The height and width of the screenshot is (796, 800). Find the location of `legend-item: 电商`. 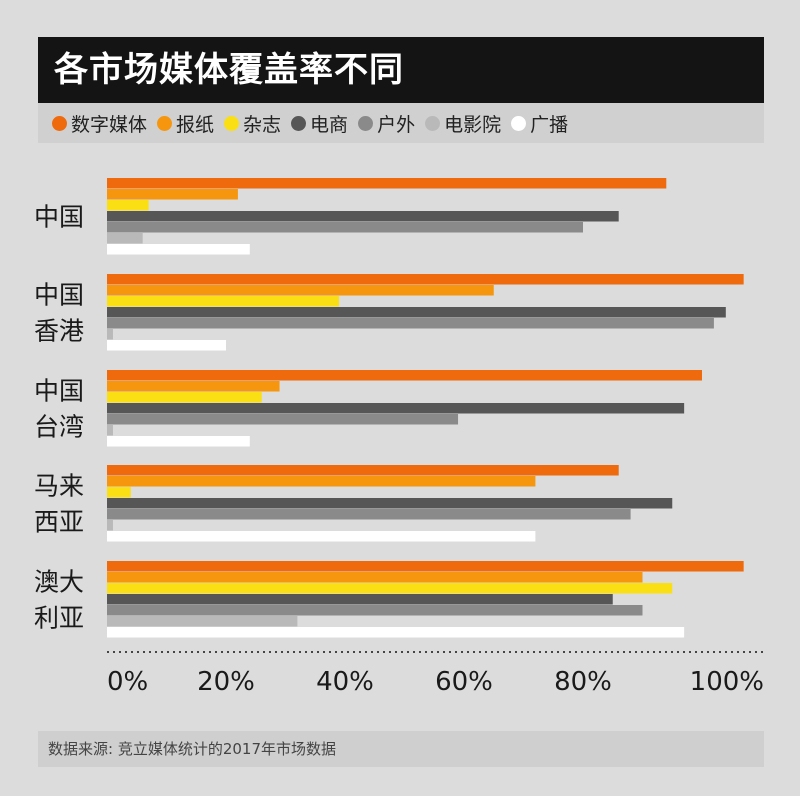

legend-item: 电商 is located at coordinates (319, 123).